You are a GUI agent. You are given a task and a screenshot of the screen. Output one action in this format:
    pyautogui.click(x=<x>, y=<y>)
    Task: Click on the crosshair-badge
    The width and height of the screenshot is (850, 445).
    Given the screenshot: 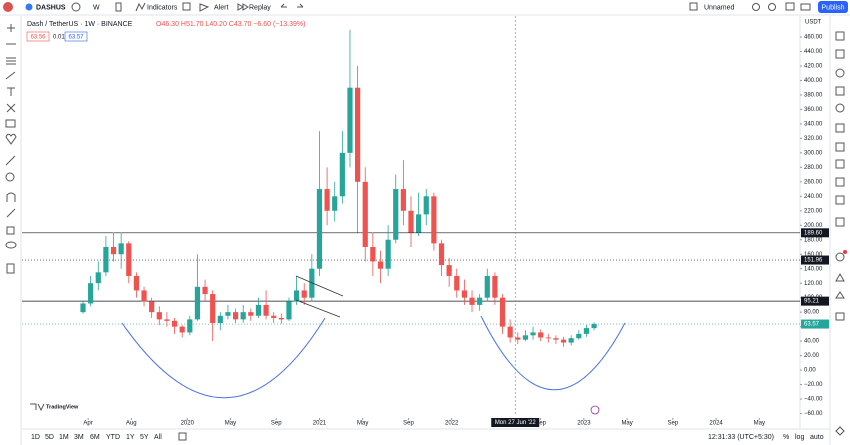 What is the action you would take?
    pyautogui.click(x=515, y=422)
    